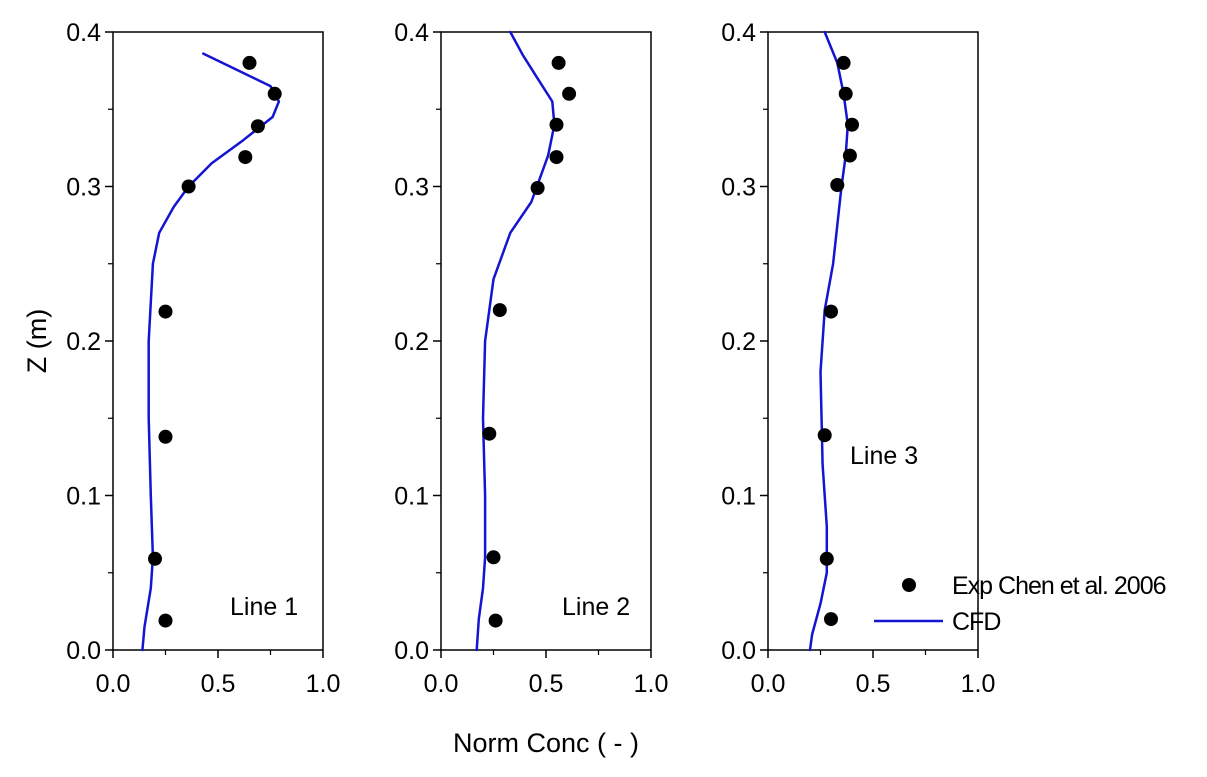 Image resolution: width=1207 pixels, height=777 pixels. What do you see at coordinates (218, 684) in the screenshot?
I see `panel-1-xtick-label: 0.5` at bounding box center [218, 684].